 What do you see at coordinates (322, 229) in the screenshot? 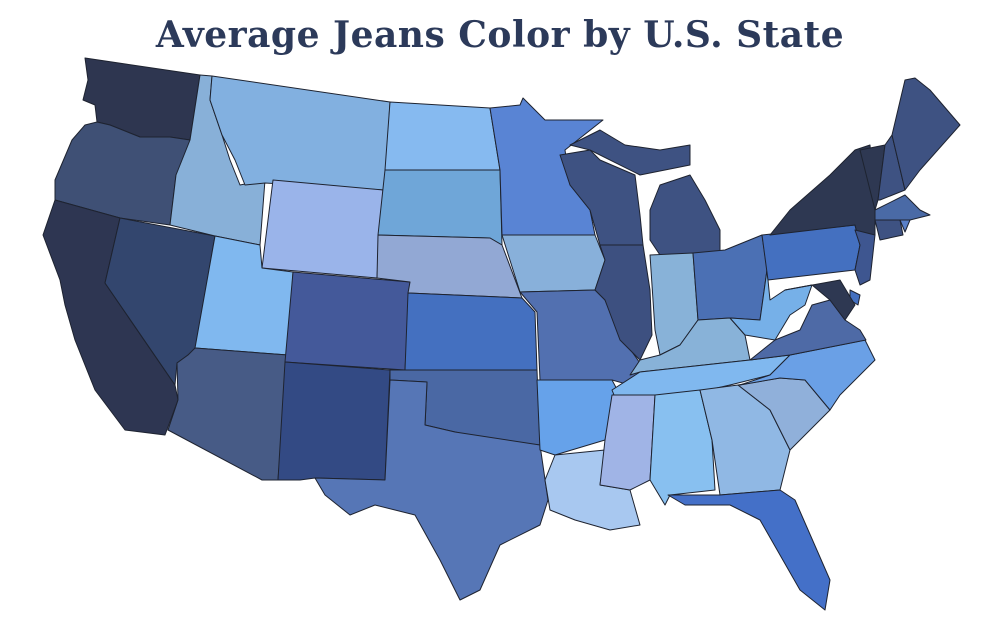
I see `state-wy` at bounding box center [322, 229].